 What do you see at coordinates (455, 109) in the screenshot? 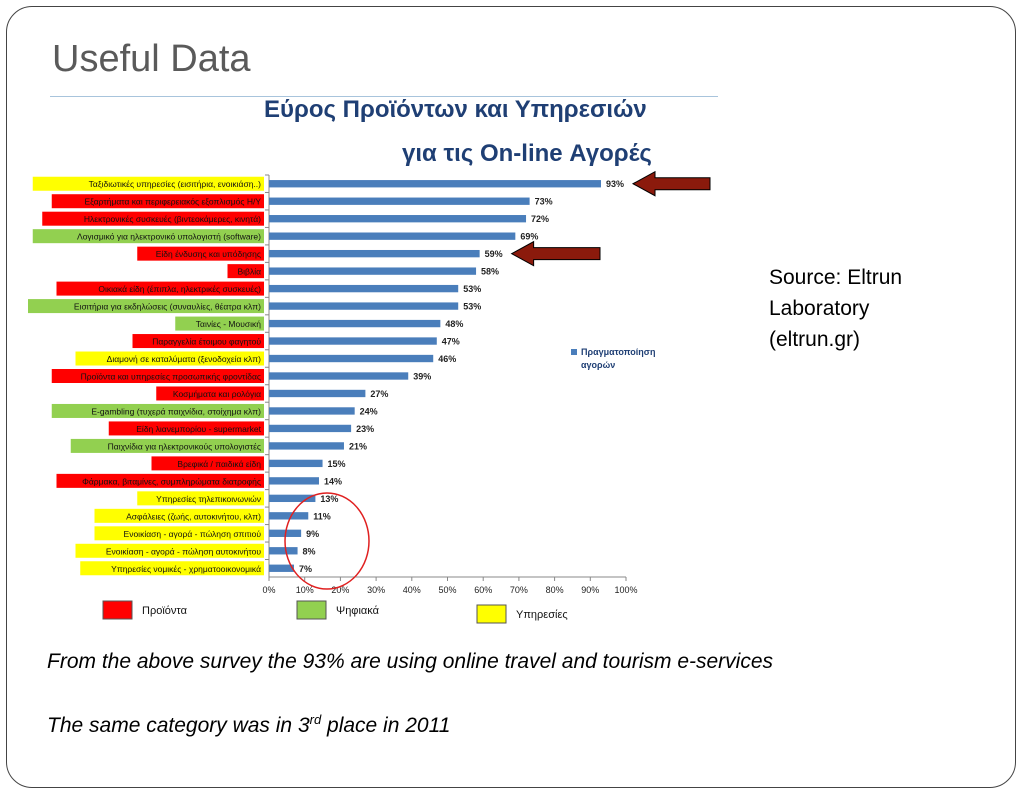
I see `chart-title-line1: Εύρος Προϊόντων και Υπηρεσιών` at bounding box center [455, 109].